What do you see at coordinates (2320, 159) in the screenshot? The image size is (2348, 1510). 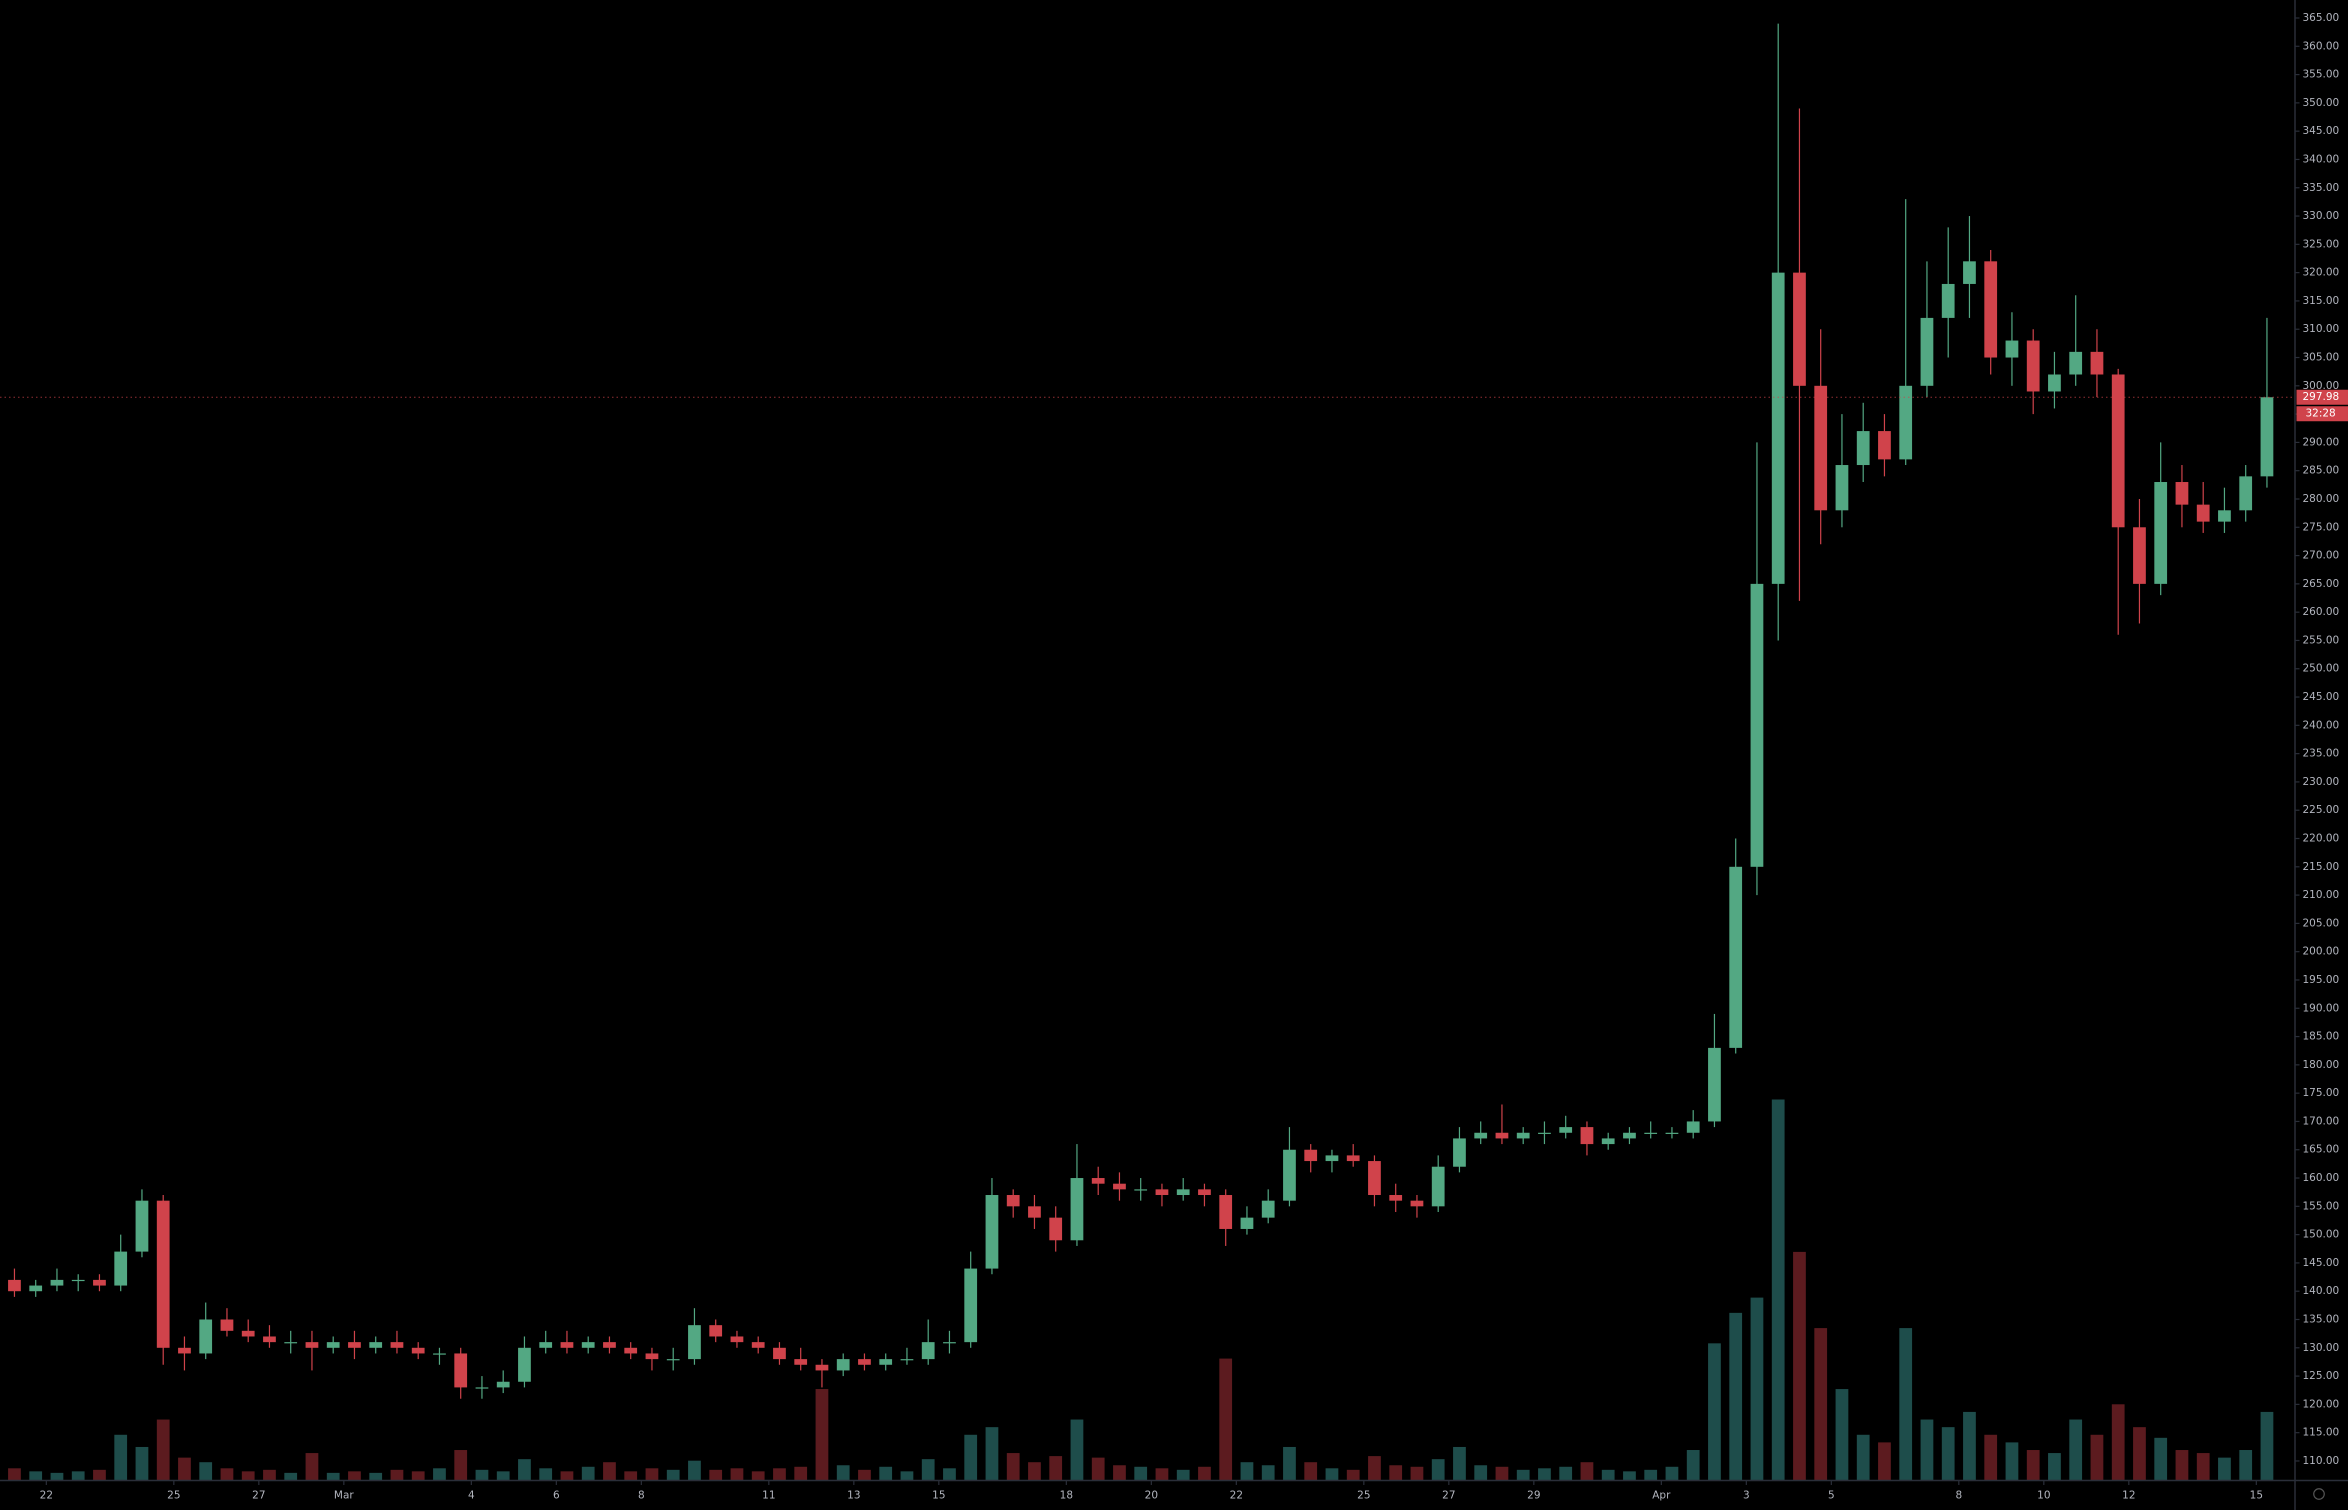 I see `y-tick-label: 340.00` at bounding box center [2320, 159].